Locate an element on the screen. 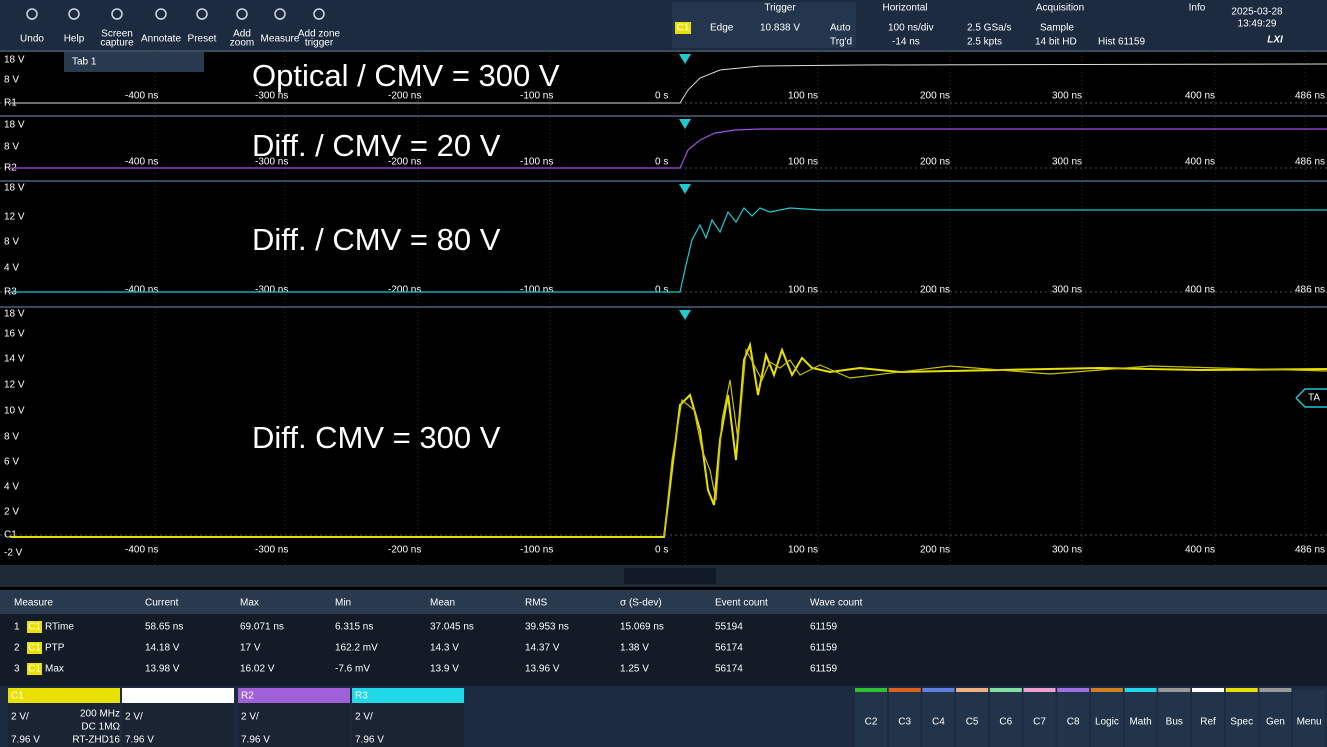 The width and height of the screenshot is (1327, 747). bottom-button-label: C6 is located at coordinates (1005, 722).